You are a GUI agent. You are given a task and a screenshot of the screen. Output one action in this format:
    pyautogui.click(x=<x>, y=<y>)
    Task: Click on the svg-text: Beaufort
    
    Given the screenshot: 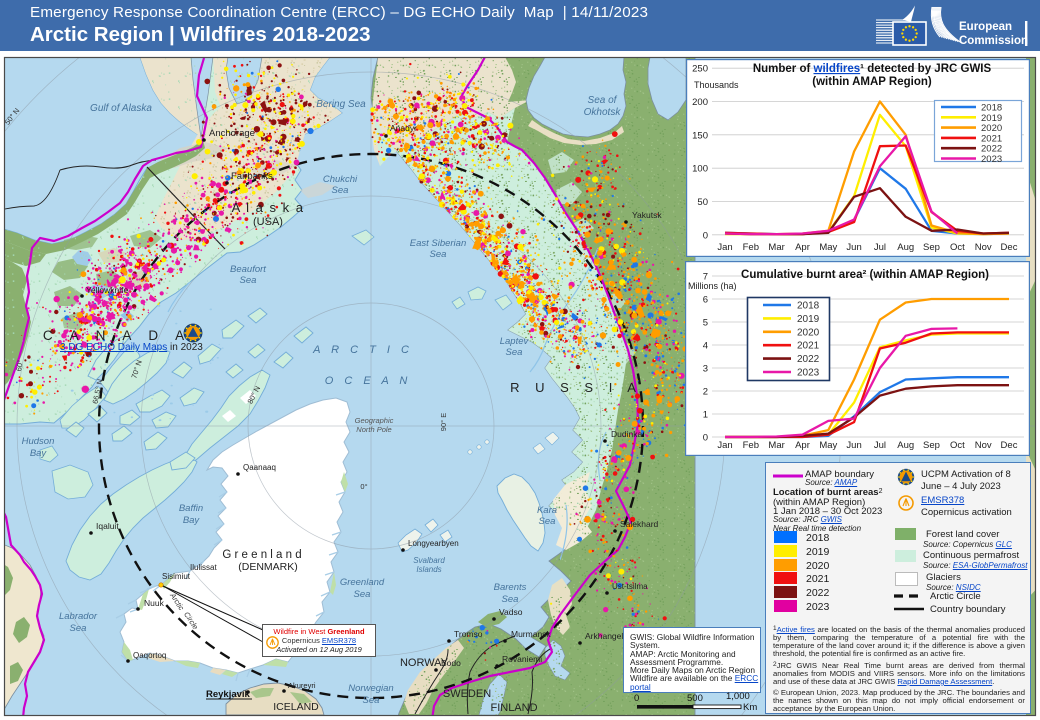 What is the action you would take?
    pyautogui.click(x=248, y=269)
    